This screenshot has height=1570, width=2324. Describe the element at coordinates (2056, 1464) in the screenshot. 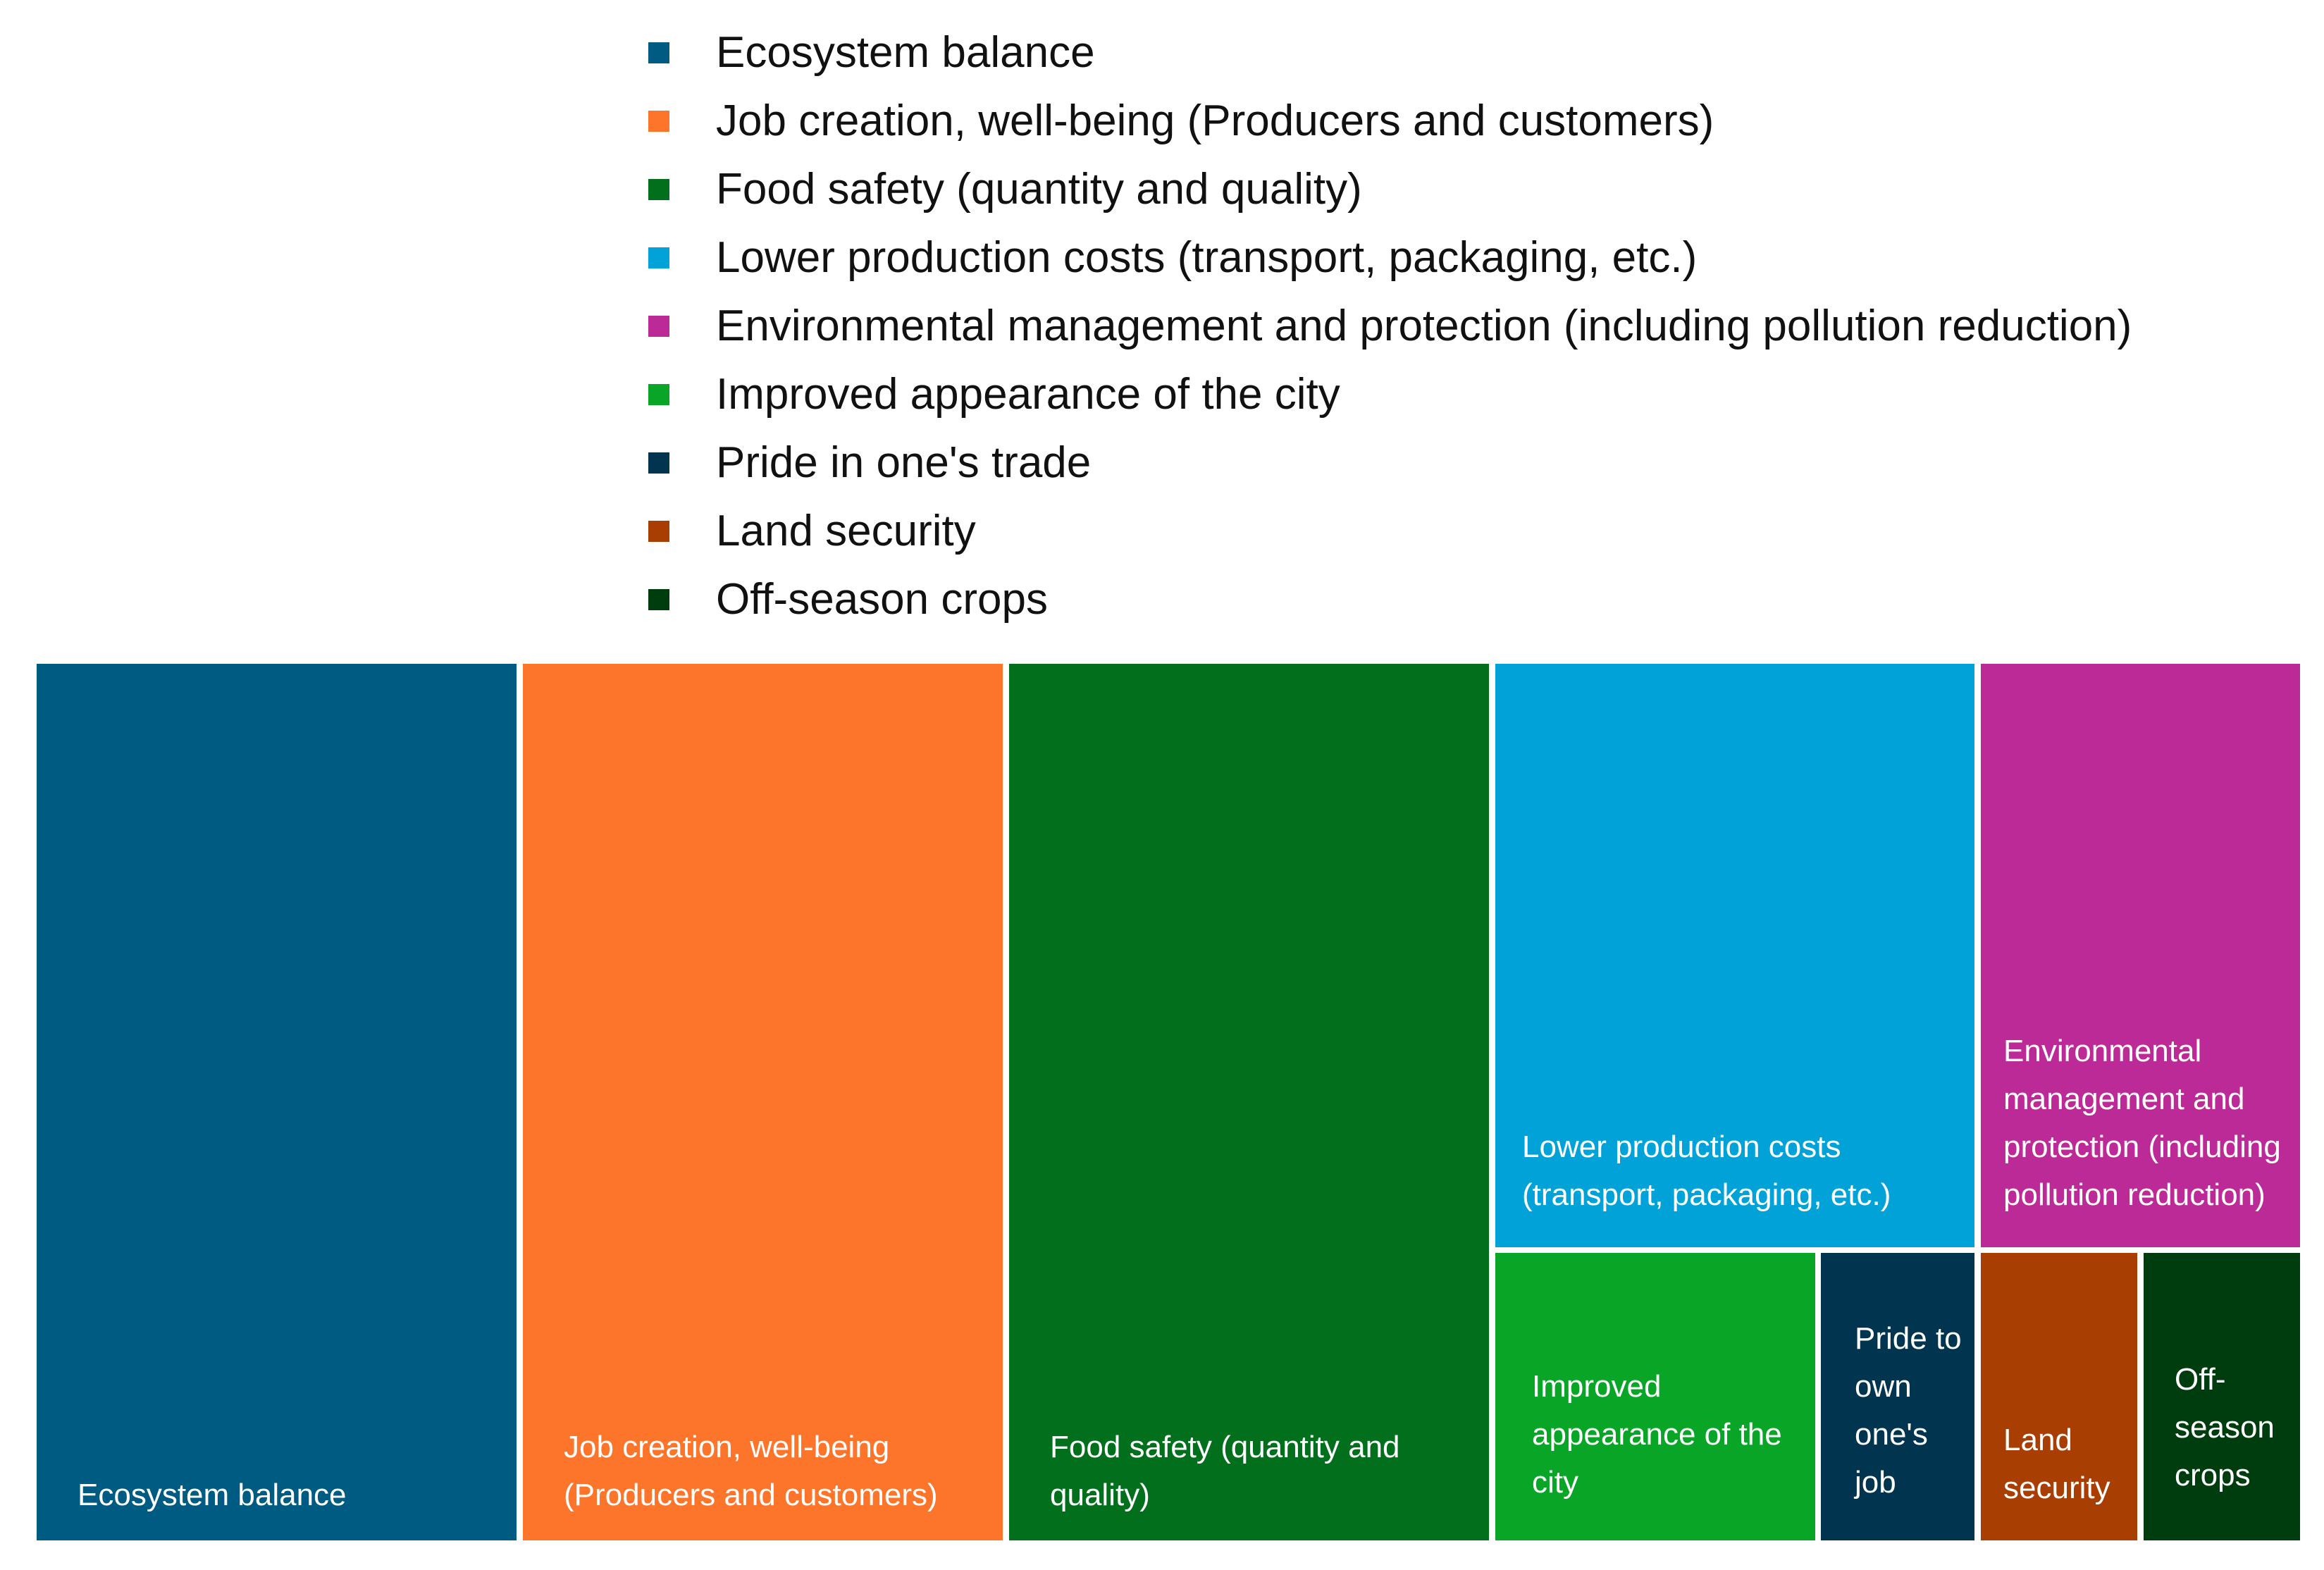

I see `tile-label: Land security` at that location.